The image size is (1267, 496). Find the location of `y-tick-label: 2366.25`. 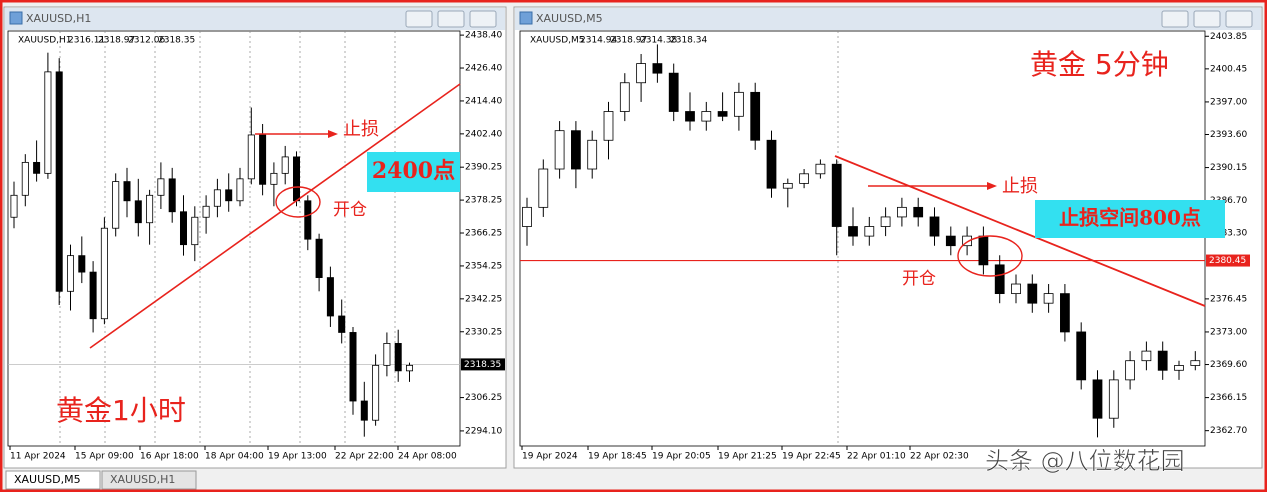

y-tick-label: 2366.25 is located at coordinates (483, 234).